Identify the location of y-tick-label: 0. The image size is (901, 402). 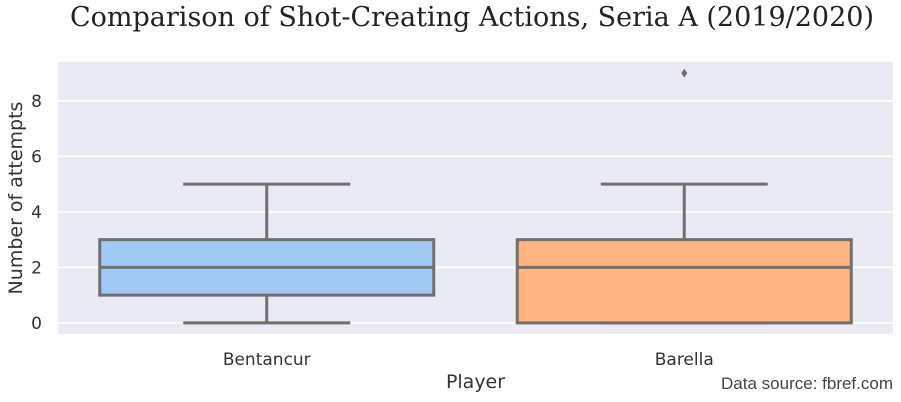
(36, 324).